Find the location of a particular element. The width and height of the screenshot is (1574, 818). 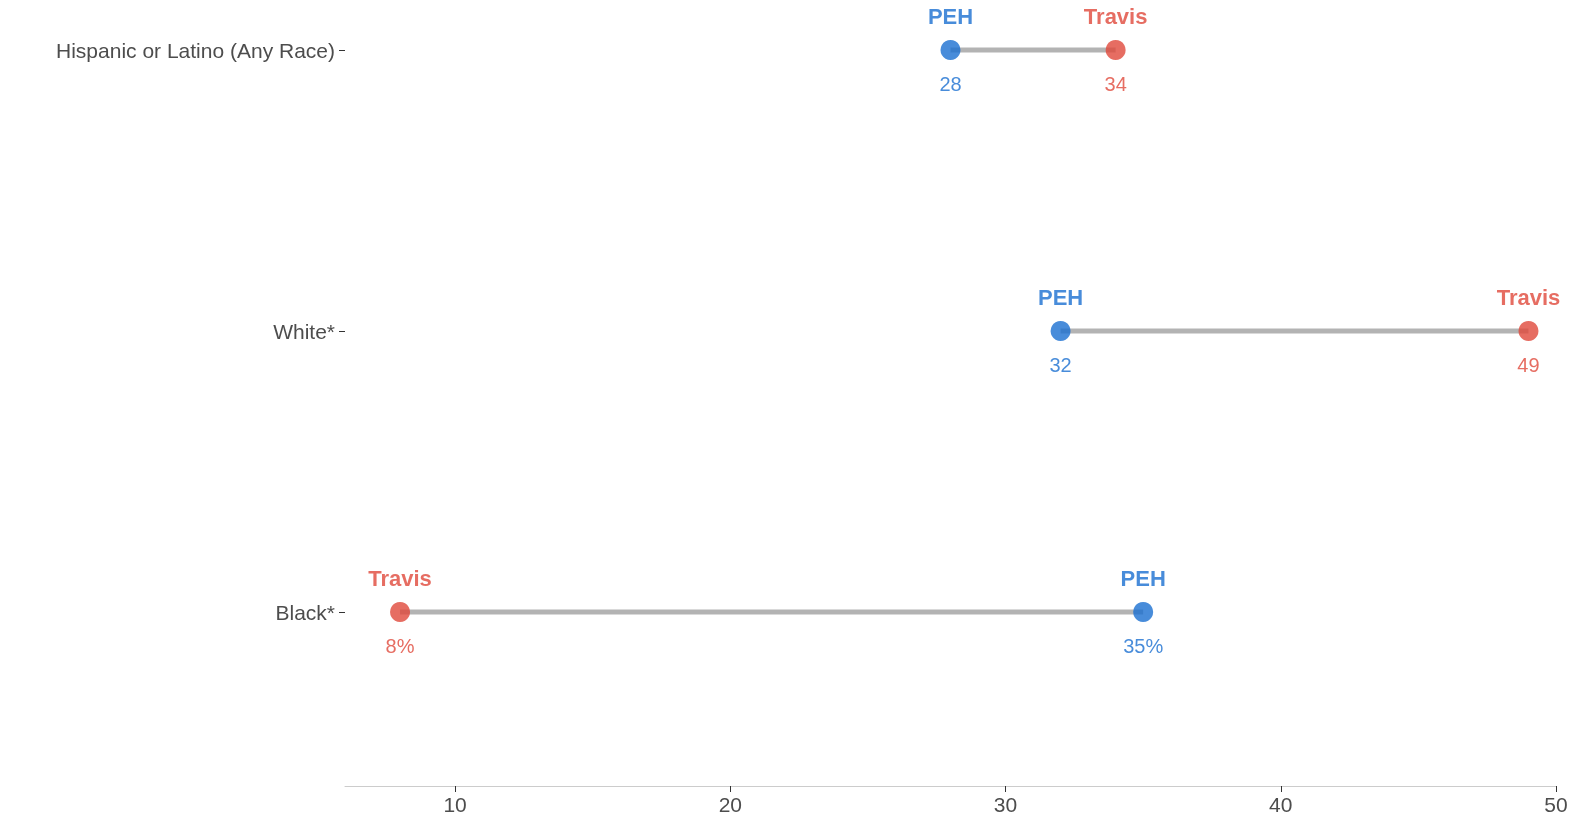

x-tick-label: 10 is located at coordinates (455, 804).